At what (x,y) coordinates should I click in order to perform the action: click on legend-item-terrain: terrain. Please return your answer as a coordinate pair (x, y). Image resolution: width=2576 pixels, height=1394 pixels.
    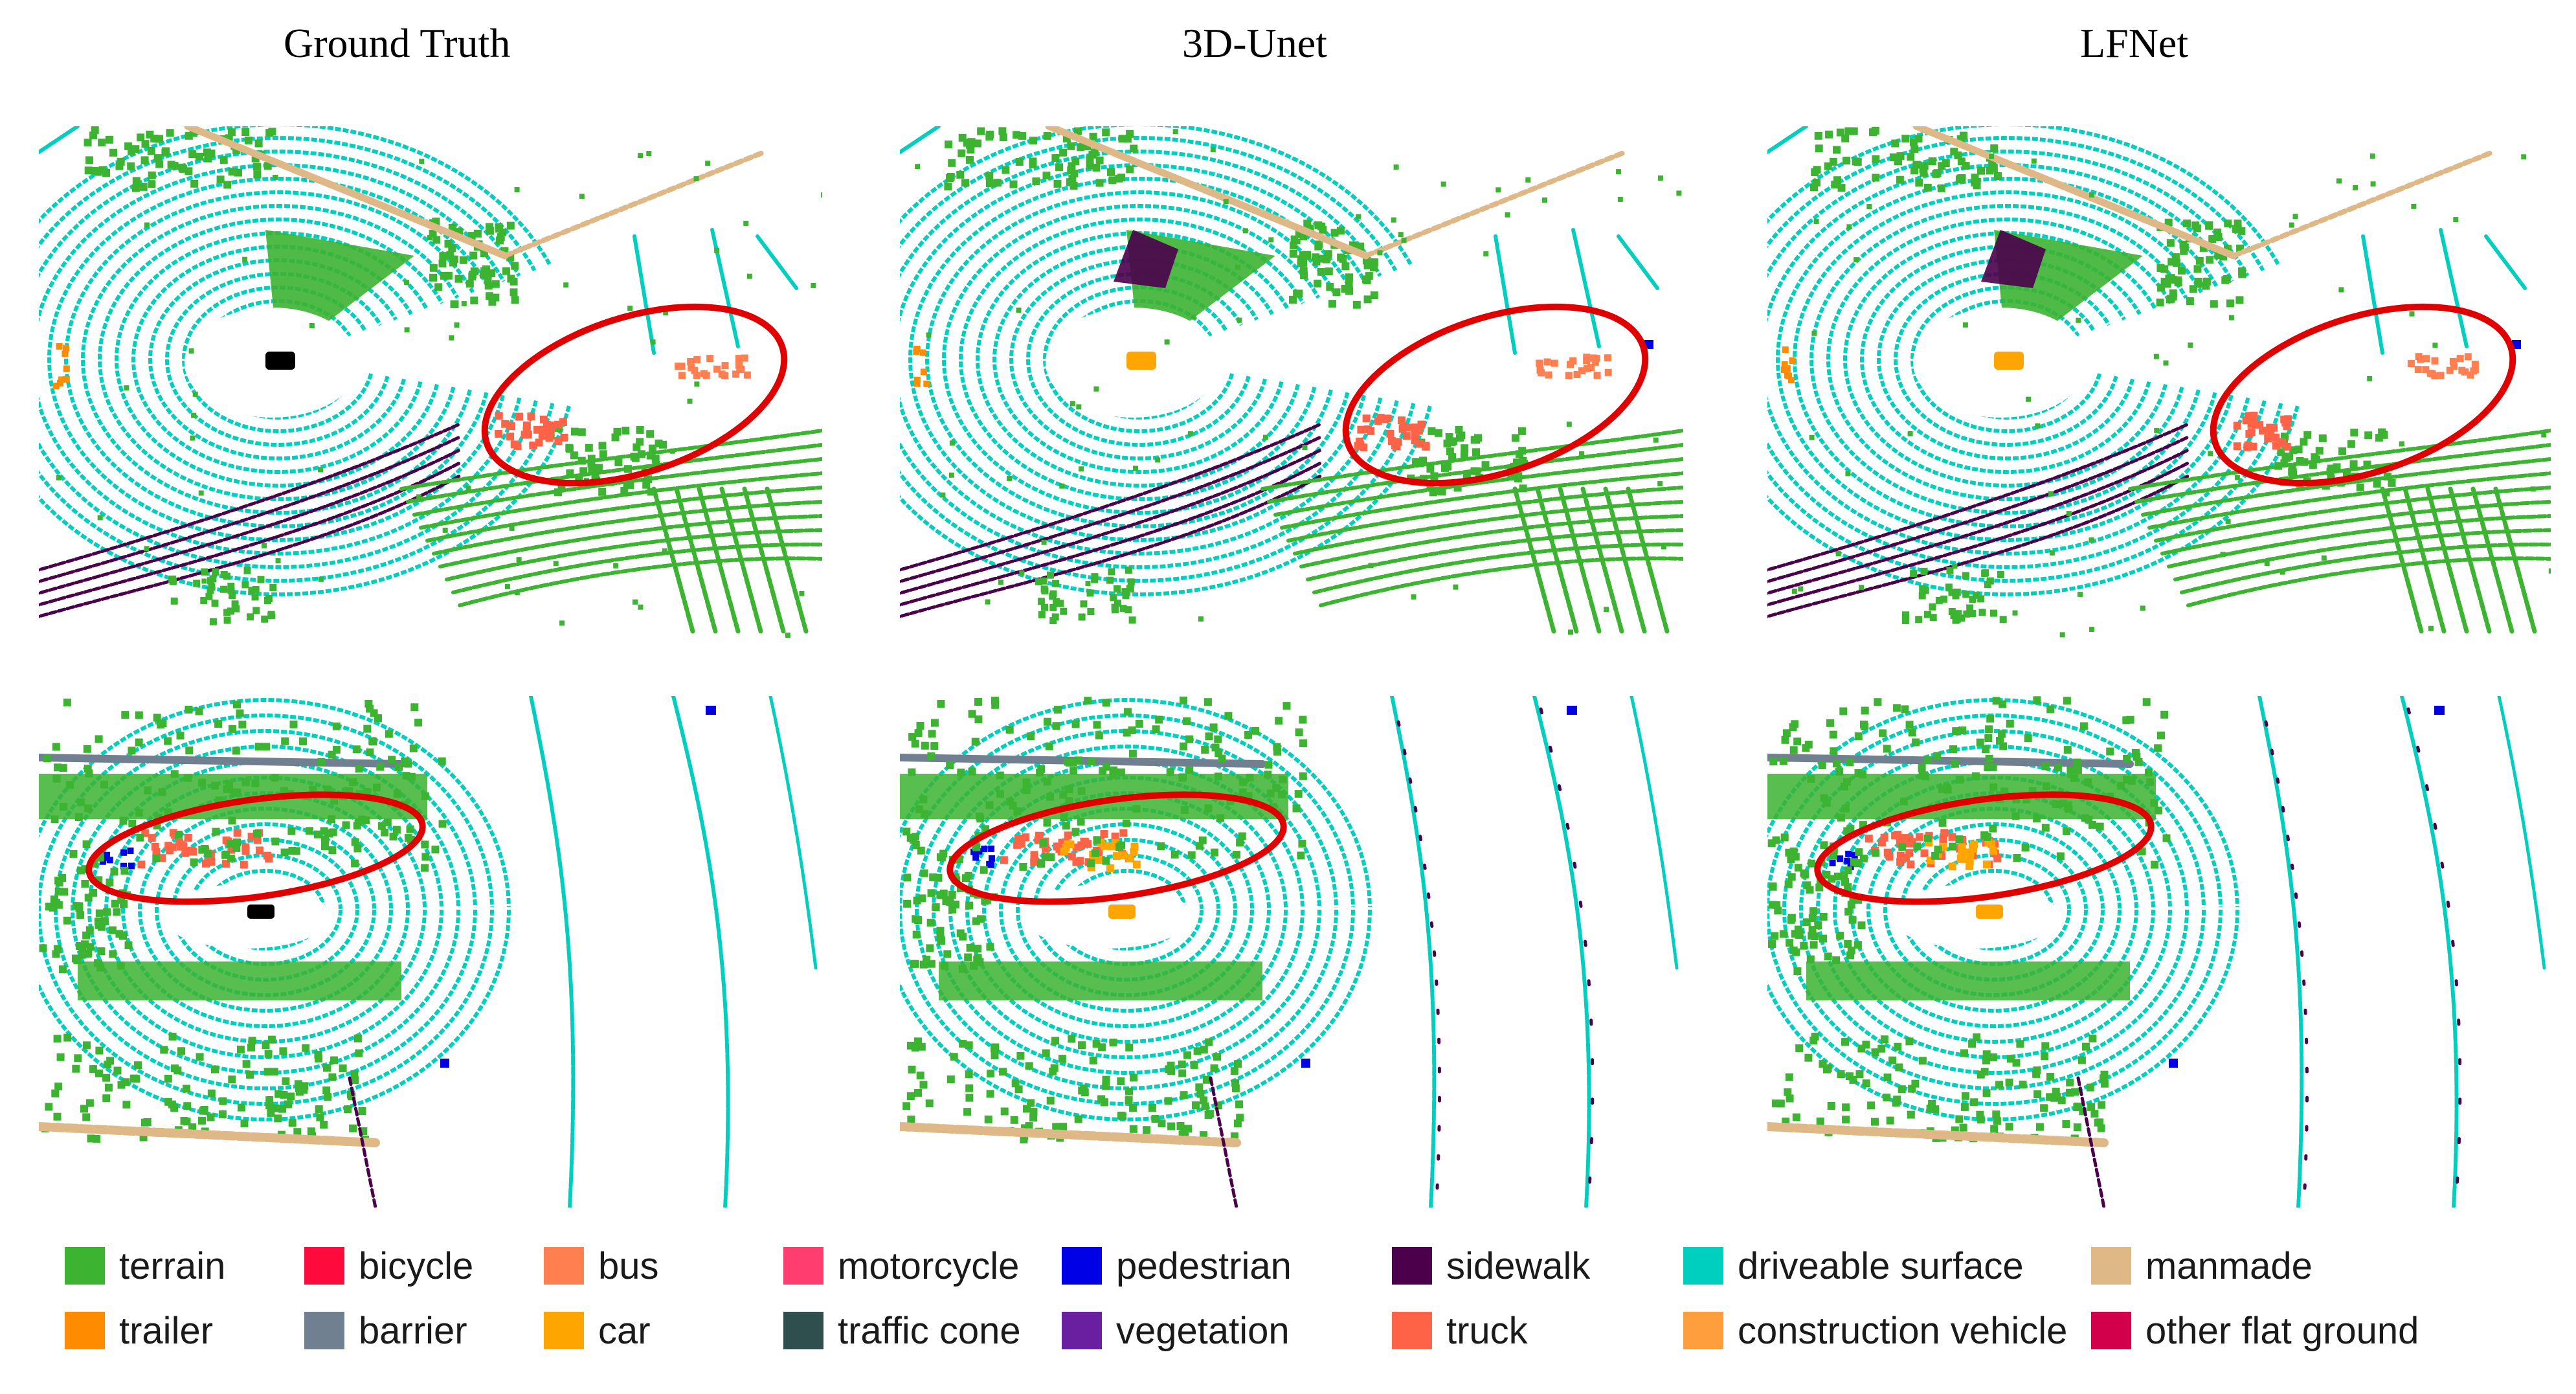
    Looking at the image, I should click on (145, 1266).